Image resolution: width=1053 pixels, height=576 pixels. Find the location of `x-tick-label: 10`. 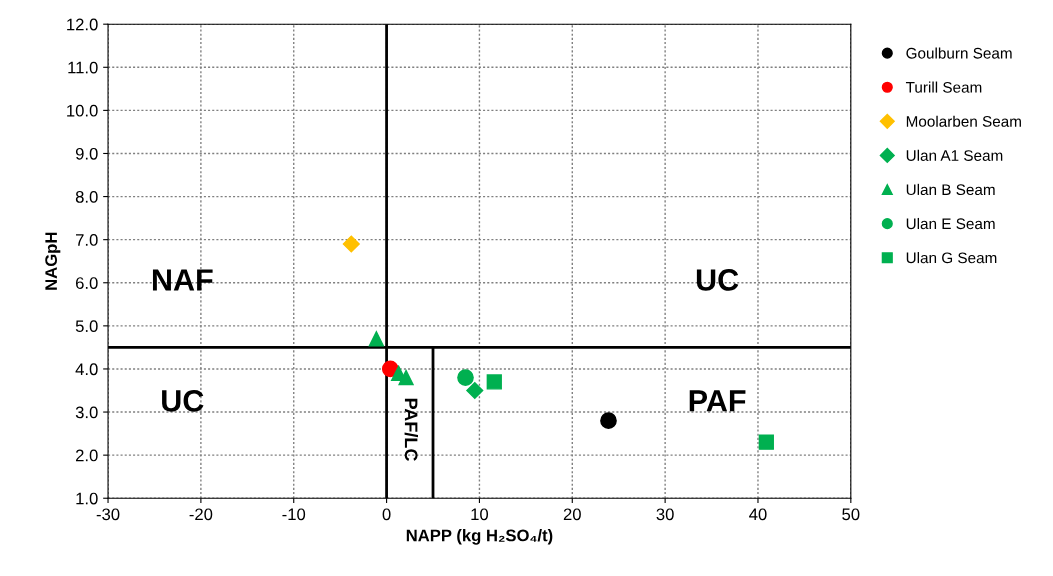

x-tick-label: 10 is located at coordinates (480, 514).